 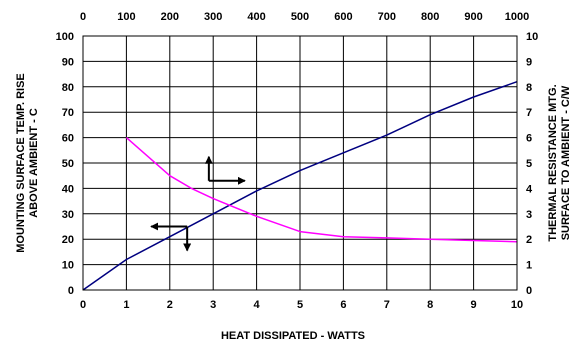 What do you see at coordinates (68, 113) in the screenshot?
I see `y-left-tick-label: 70` at bounding box center [68, 113].